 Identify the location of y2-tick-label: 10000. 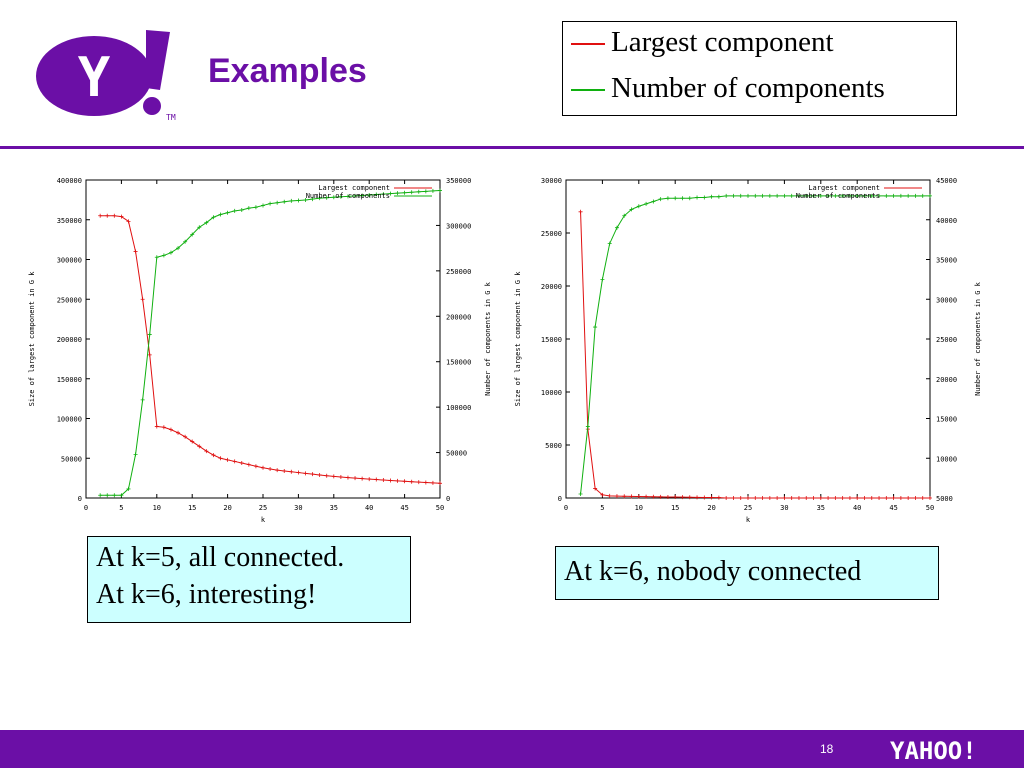
(946, 459).